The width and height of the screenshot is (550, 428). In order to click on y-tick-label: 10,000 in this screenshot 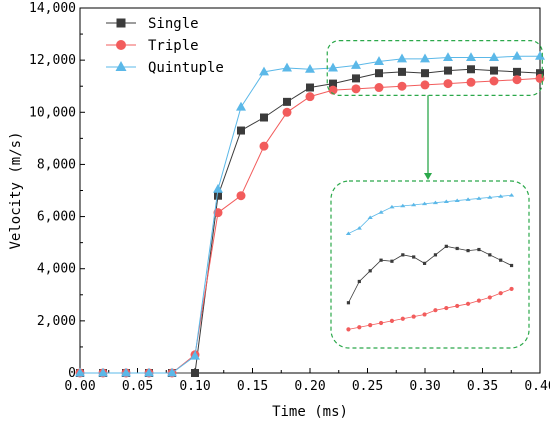, I will do `click(52, 112)`.